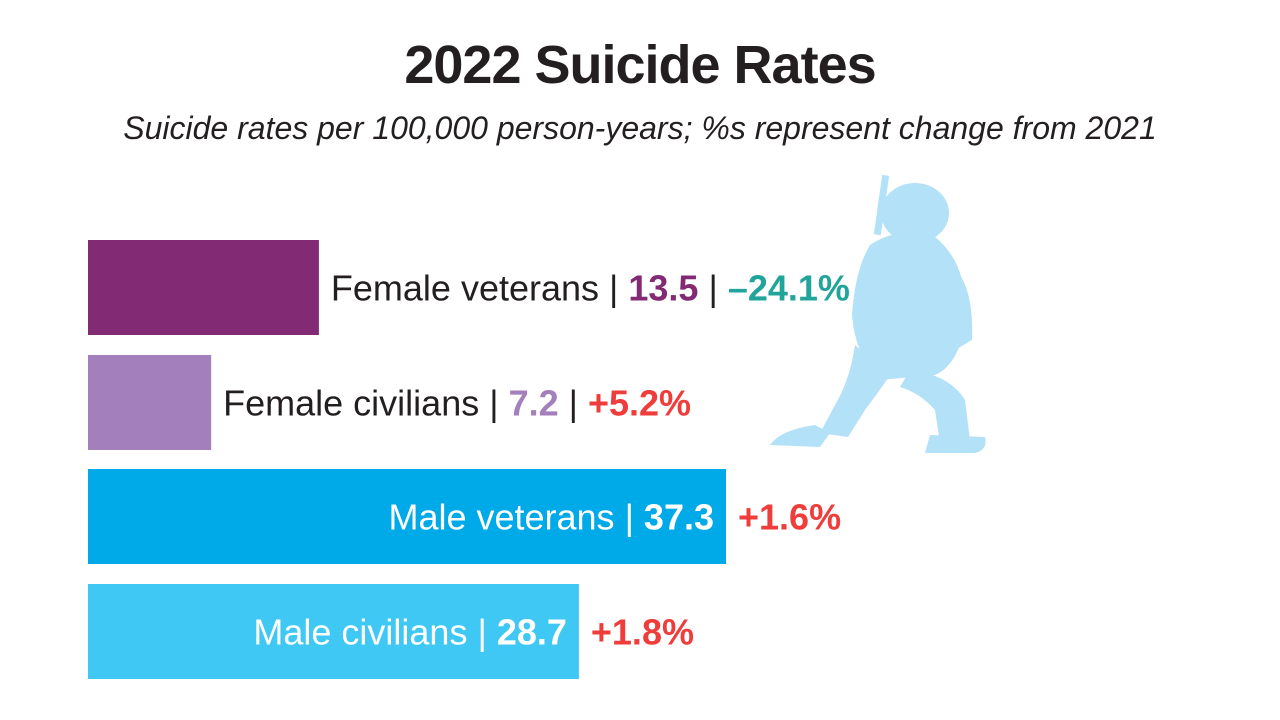  What do you see at coordinates (640, 65) in the screenshot?
I see `chart-title: 2022 Suicide Rates` at bounding box center [640, 65].